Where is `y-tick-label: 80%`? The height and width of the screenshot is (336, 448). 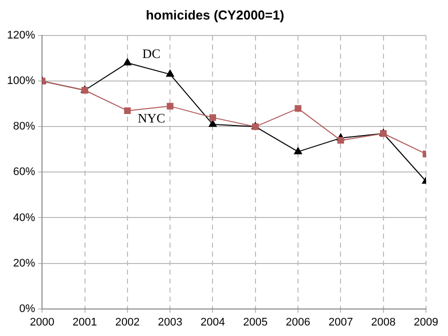
y-tick-label: 80% is located at coordinates (24, 126).